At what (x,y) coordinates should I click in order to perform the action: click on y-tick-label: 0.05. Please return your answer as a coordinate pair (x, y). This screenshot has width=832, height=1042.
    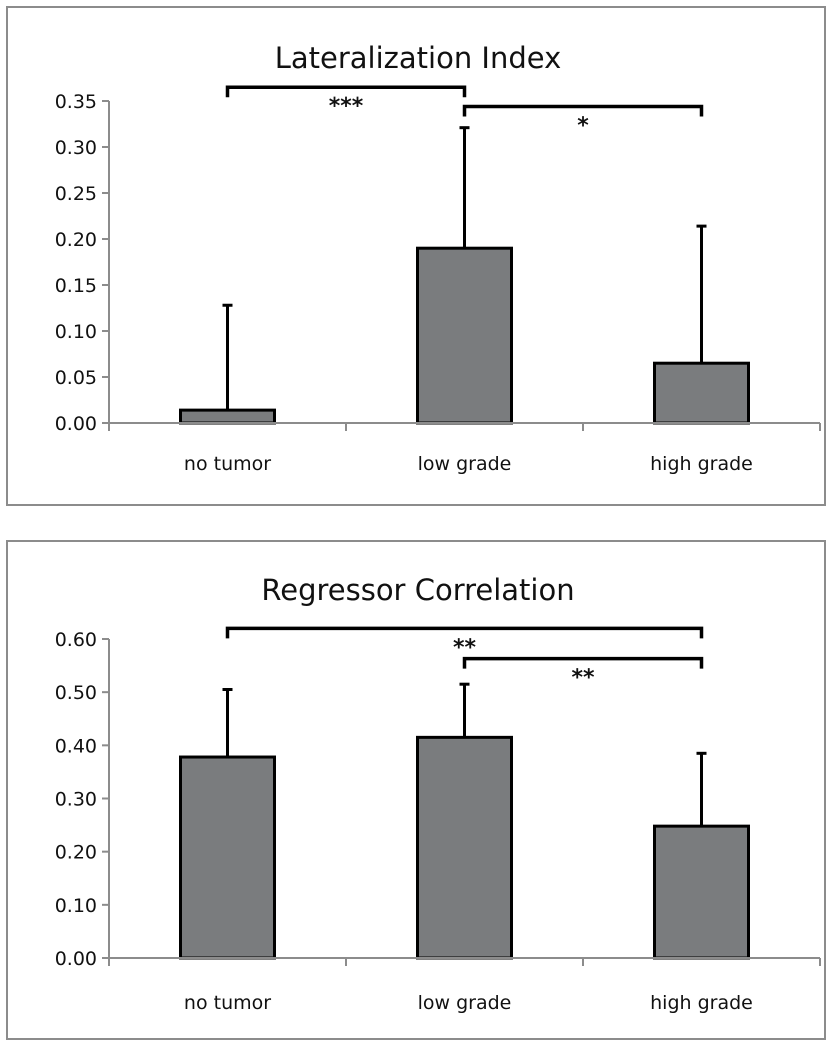
    Looking at the image, I should click on (76, 378).